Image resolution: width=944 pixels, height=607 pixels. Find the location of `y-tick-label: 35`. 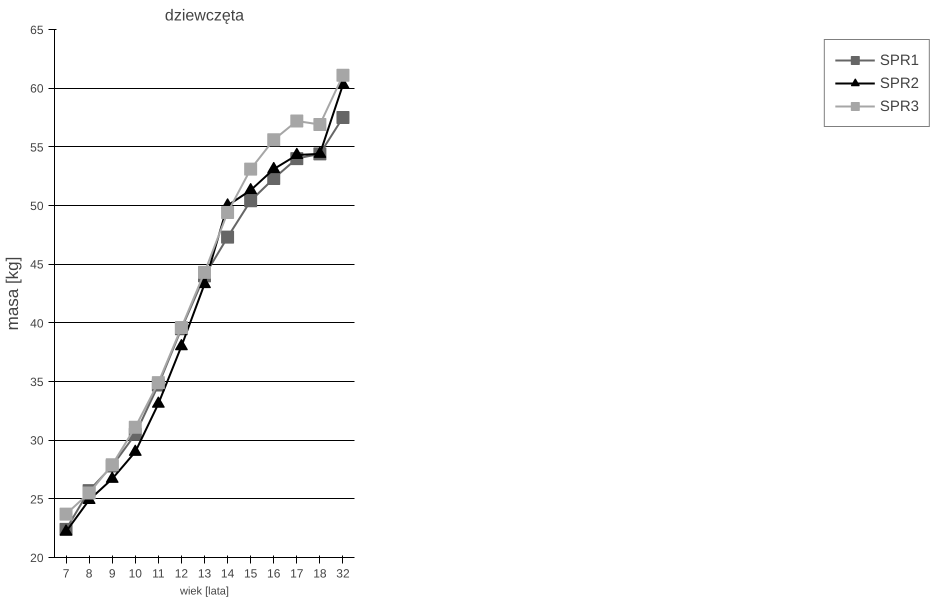

y-tick-label: 35 is located at coordinates (37, 382).